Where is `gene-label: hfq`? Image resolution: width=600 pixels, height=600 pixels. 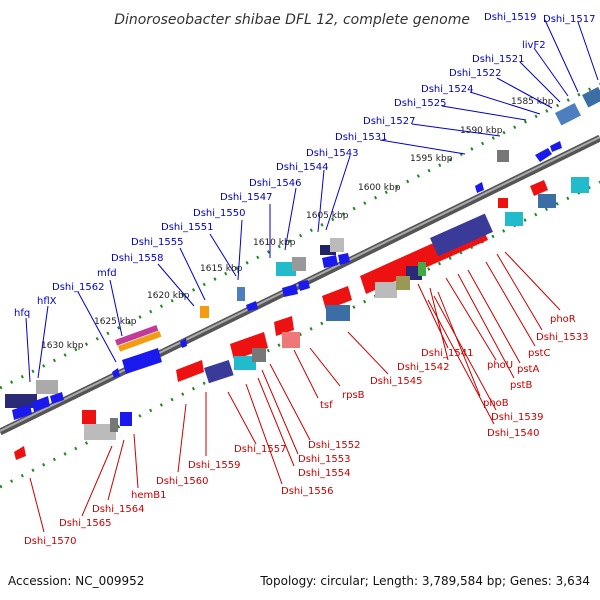
gene-label: hfq is located at coordinates (22, 313).